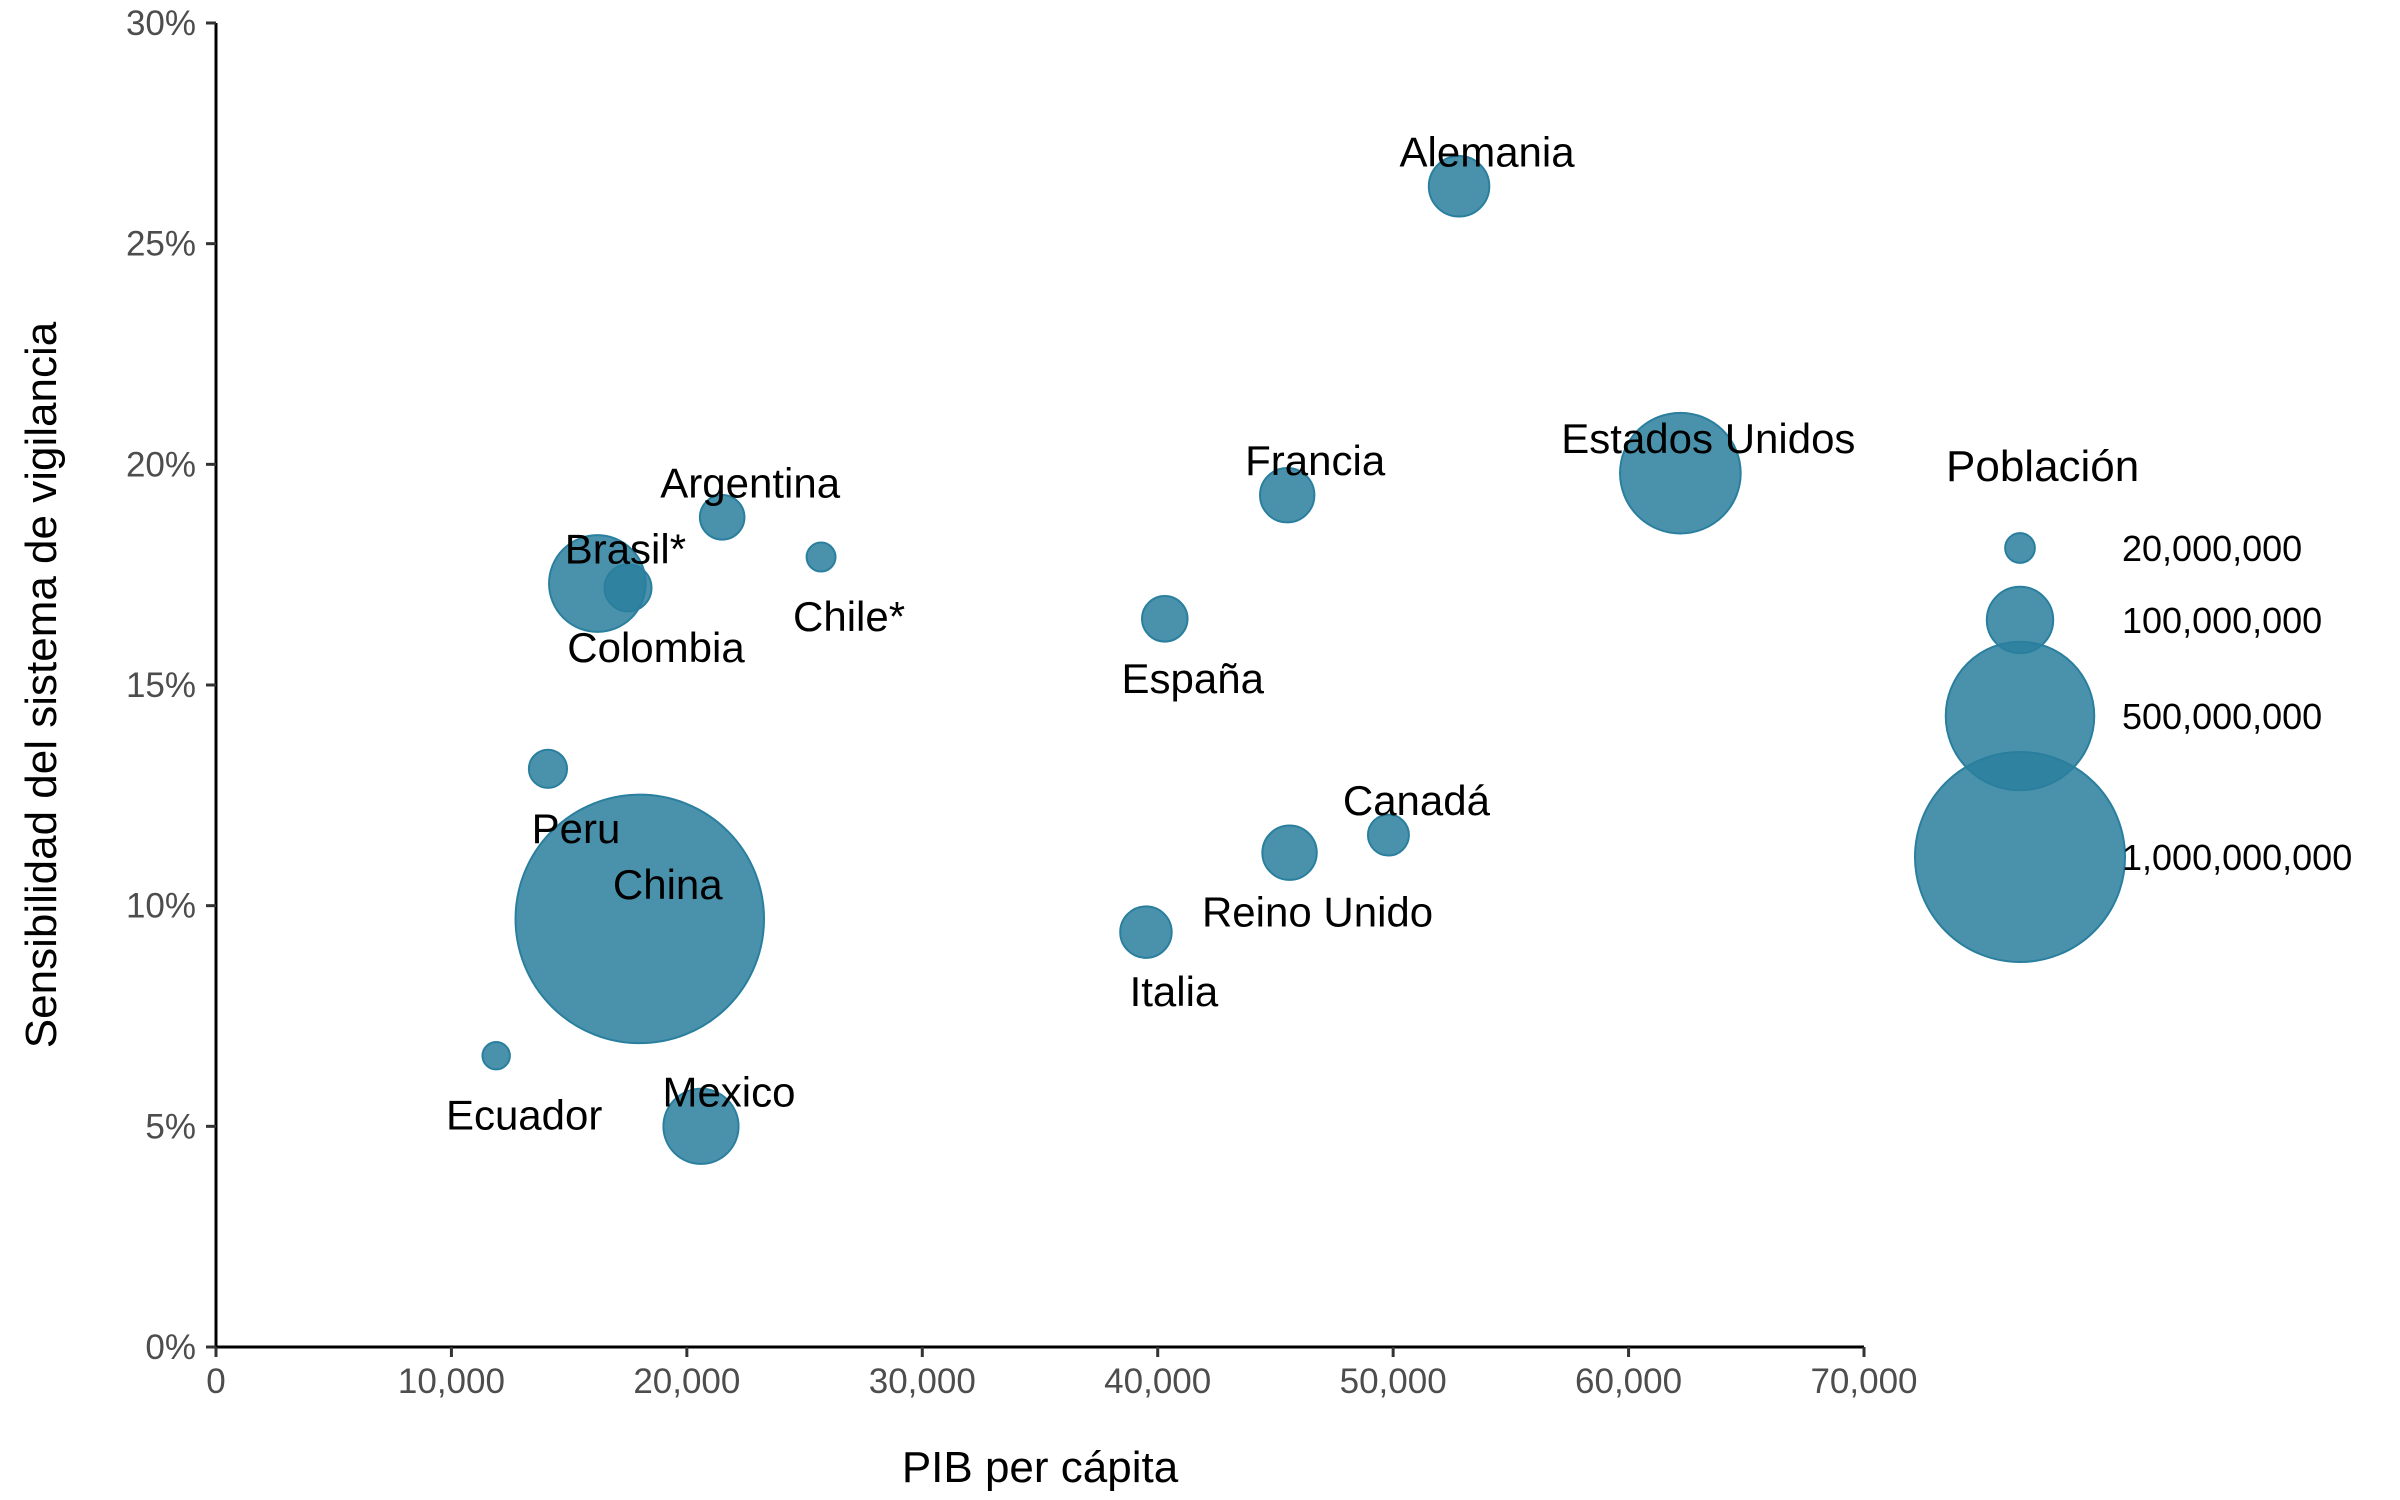 This screenshot has width=2400, height=1500. Describe the element at coordinates (1488, 151) in the screenshot. I see `point-label: Alemania` at that location.